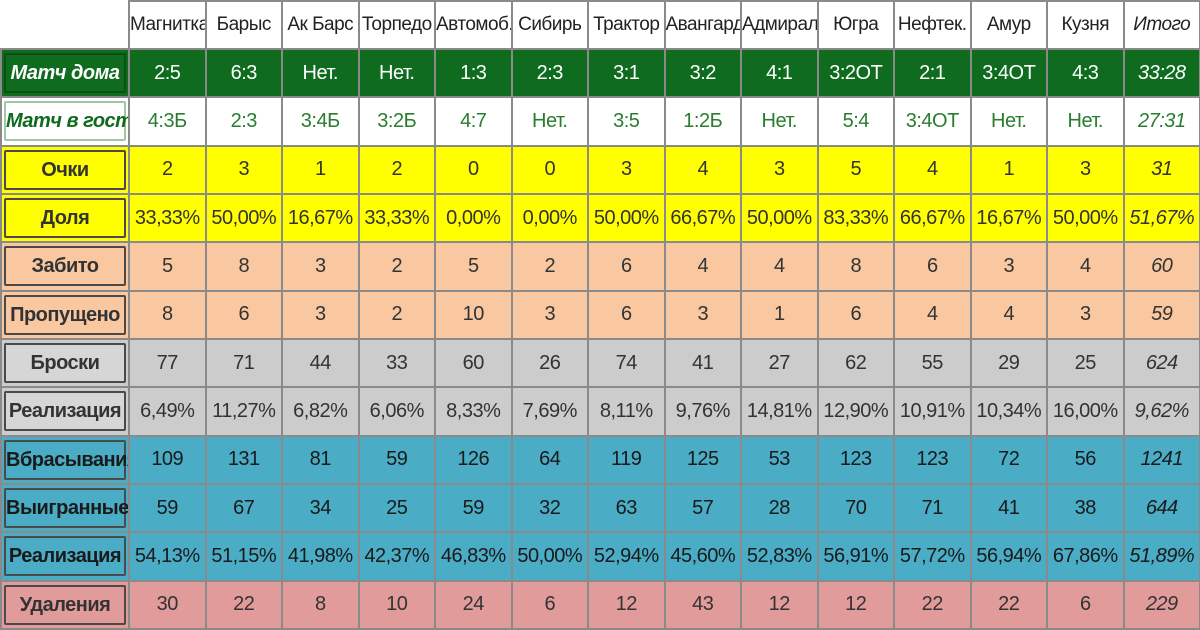 This screenshot has width=1200, height=630. Describe the element at coordinates (626, 25) in the screenshot. I see `team-header: Трактор` at that location.